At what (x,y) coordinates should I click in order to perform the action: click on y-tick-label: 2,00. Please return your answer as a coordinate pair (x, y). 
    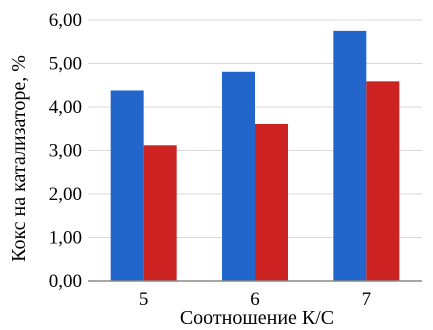
    Looking at the image, I should click on (65, 194).